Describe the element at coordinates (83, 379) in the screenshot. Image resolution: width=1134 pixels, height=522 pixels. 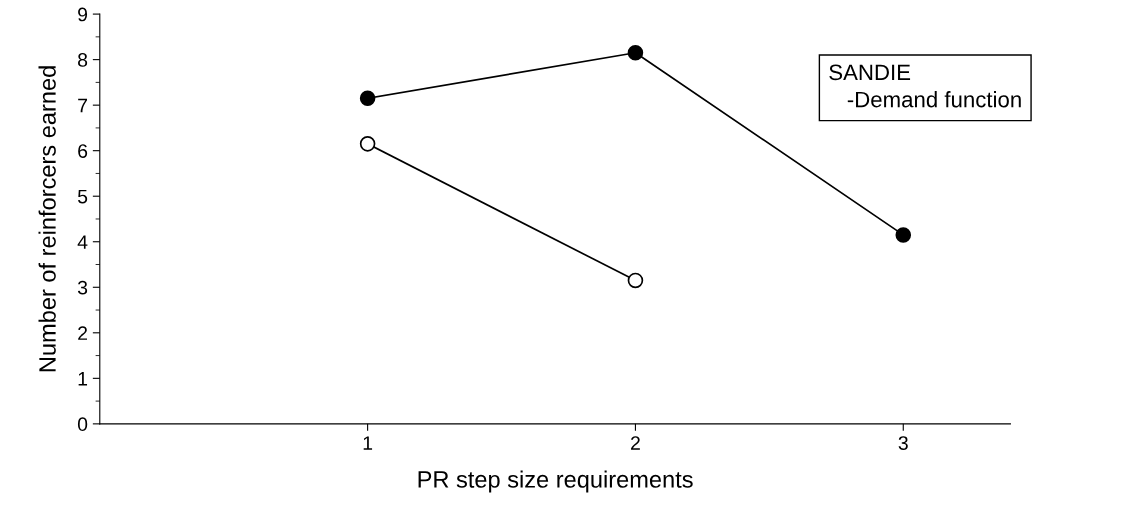
I see `y-tick-label: 1` at that location.